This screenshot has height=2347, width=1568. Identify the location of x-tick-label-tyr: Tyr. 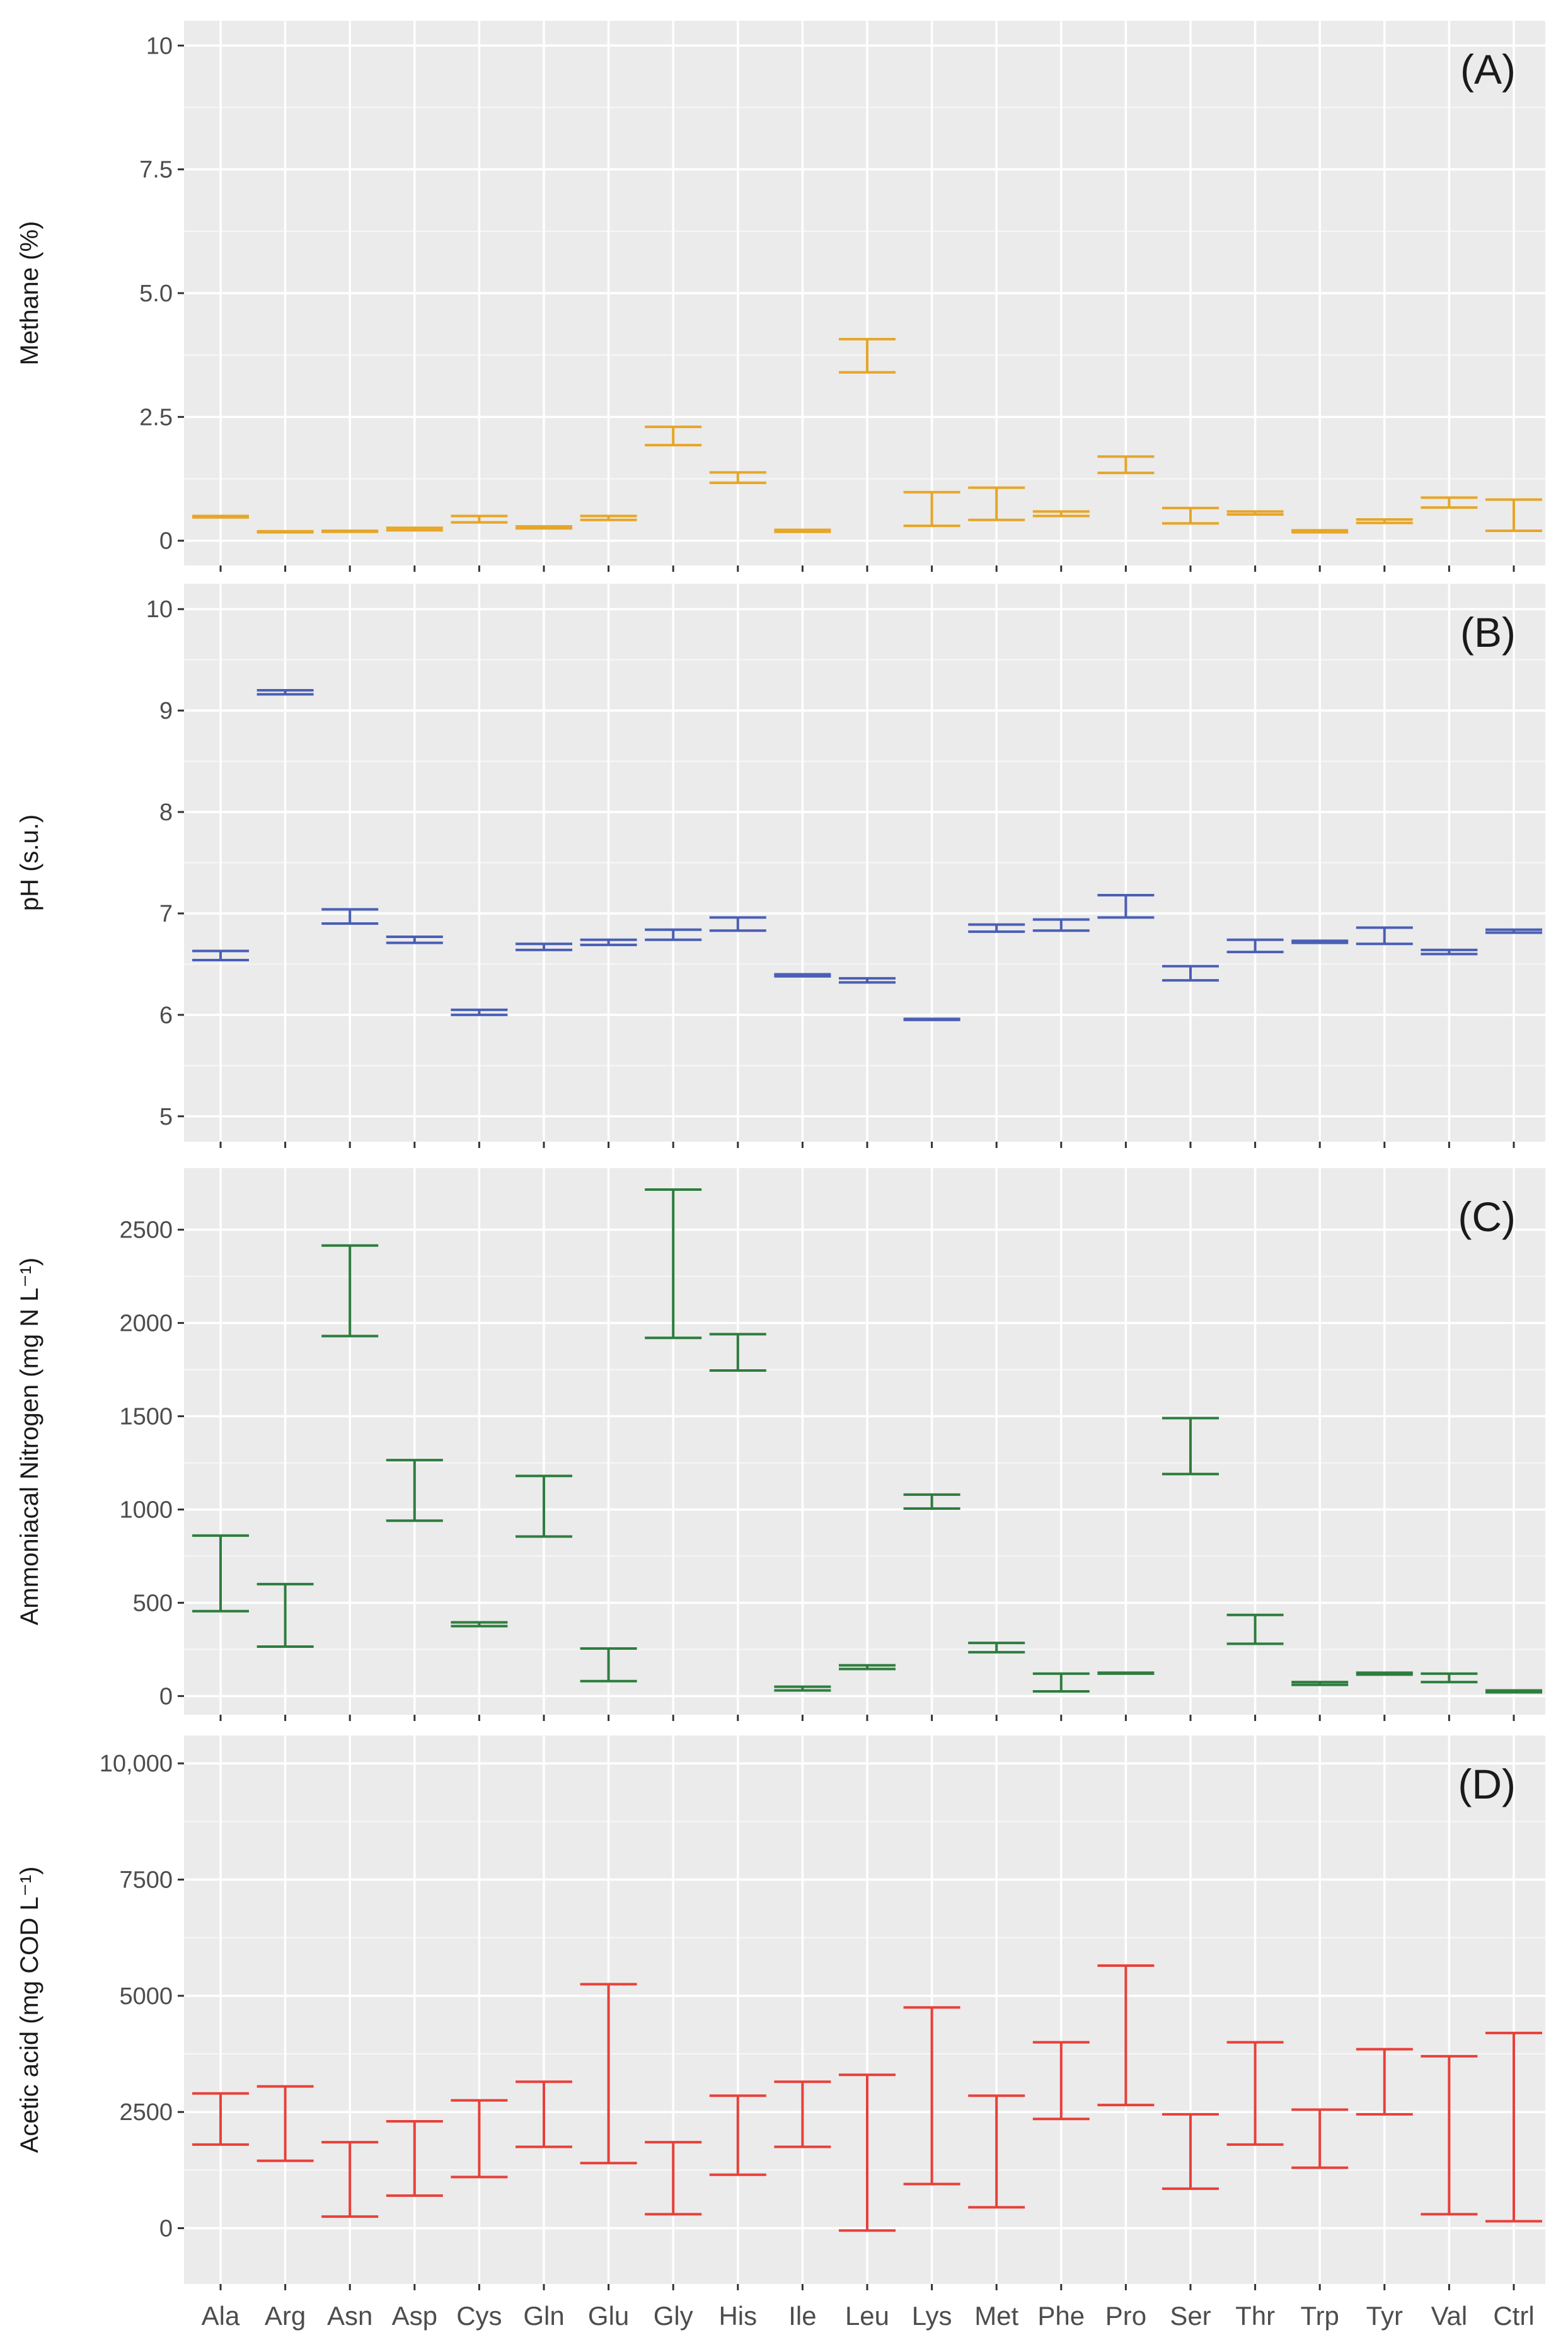
(1384, 2316).